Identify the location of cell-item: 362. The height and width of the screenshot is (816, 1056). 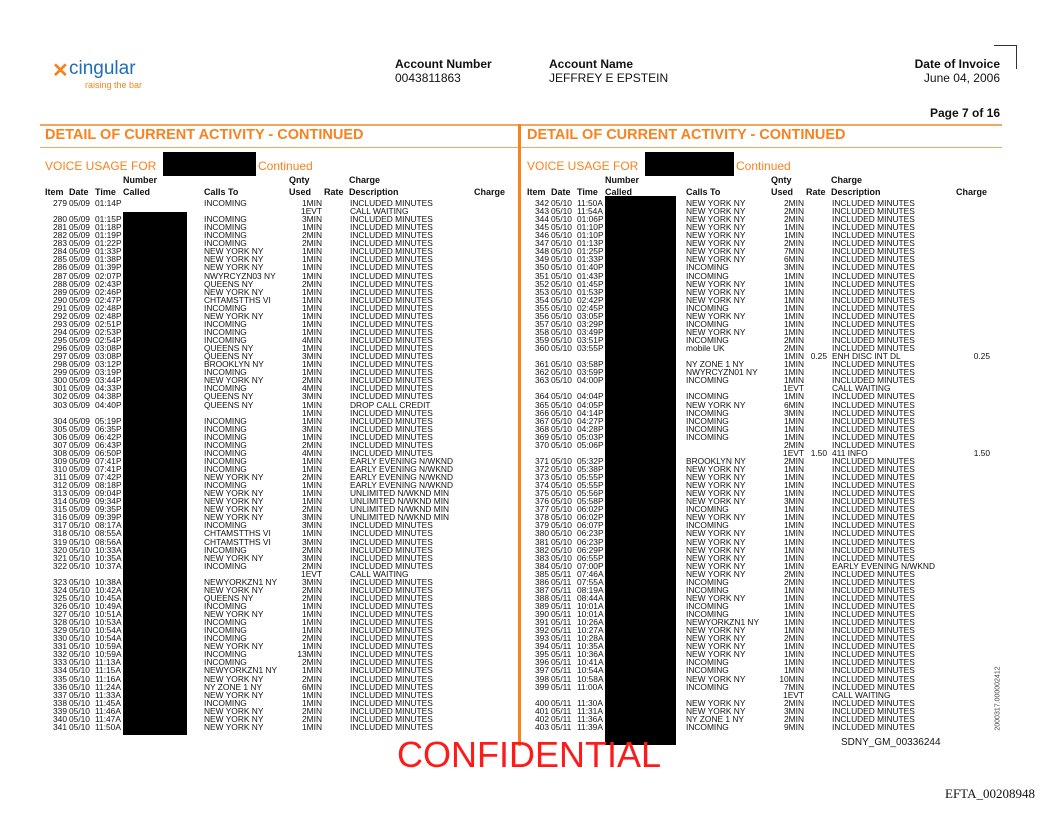
(542, 372).